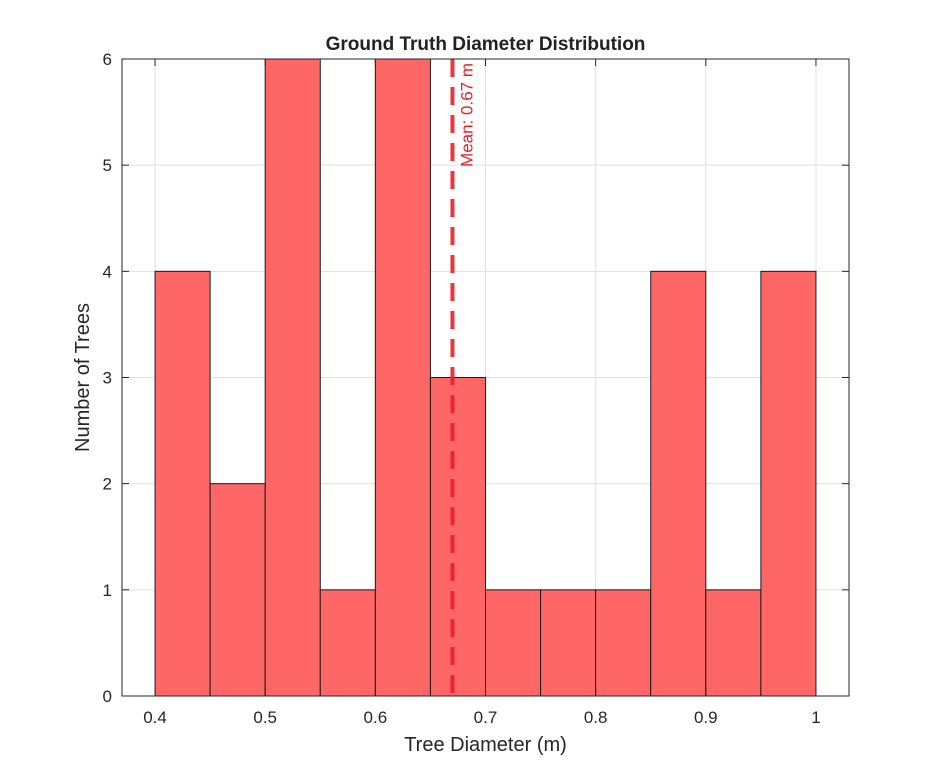 This screenshot has width=938, height=782. What do you see at coordinates (107, 696) in the screenshot?
I see `y-tick-label-0: 0` at bounding box center [107, 696].